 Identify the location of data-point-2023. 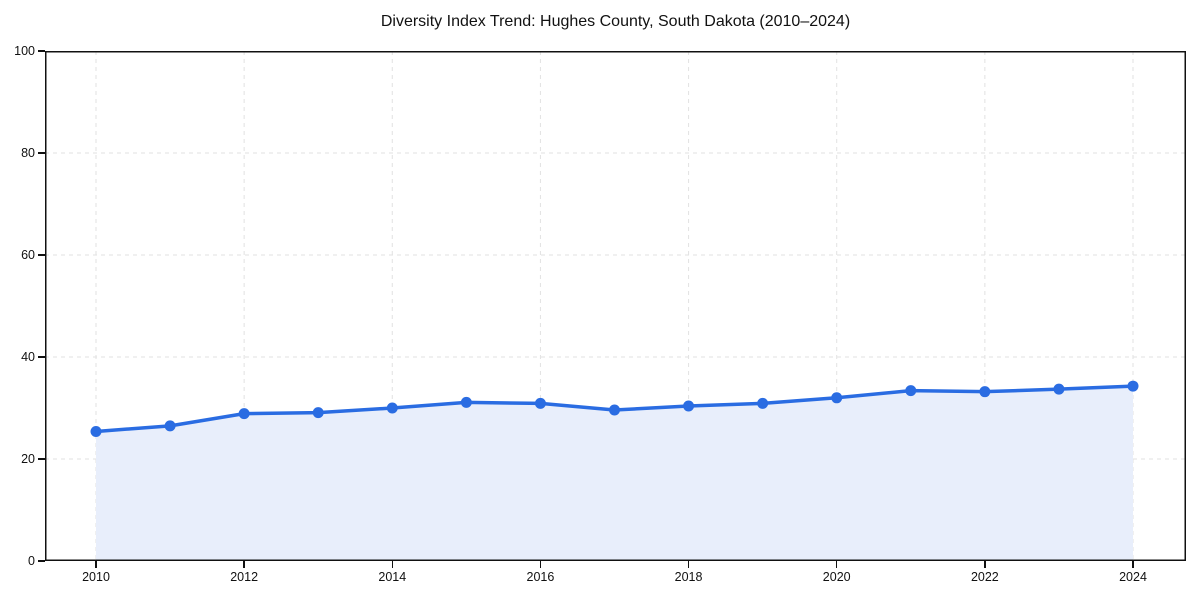
(1059, 389).